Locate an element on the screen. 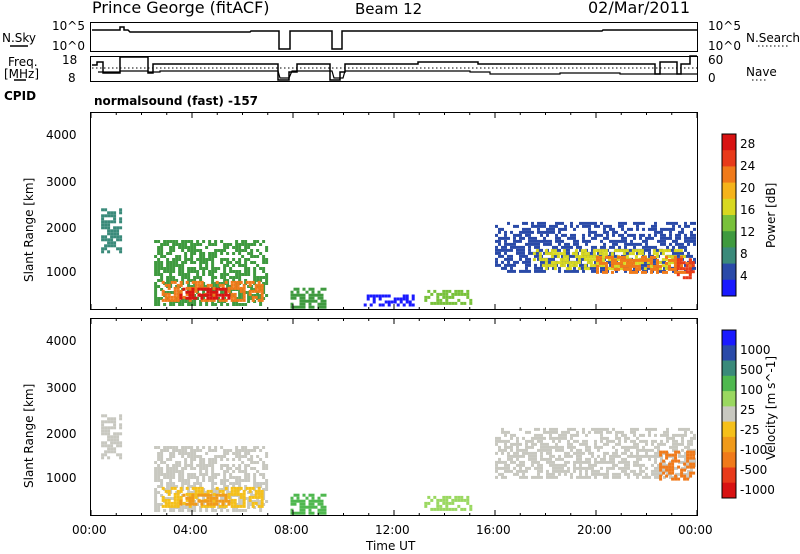 This screenshot has height=554, width=800. vel-cbar-1000: 1000 is located at coordinates (755, 350).